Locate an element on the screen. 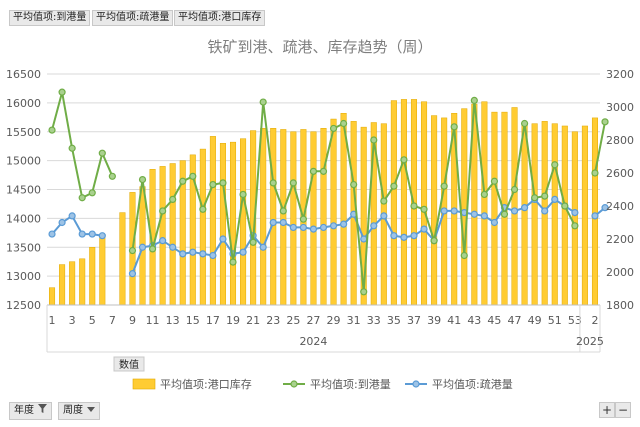 The height and width of the screenshot is (427, 640). row-field-week-label: 周度 is located at coordinates (73, 410).